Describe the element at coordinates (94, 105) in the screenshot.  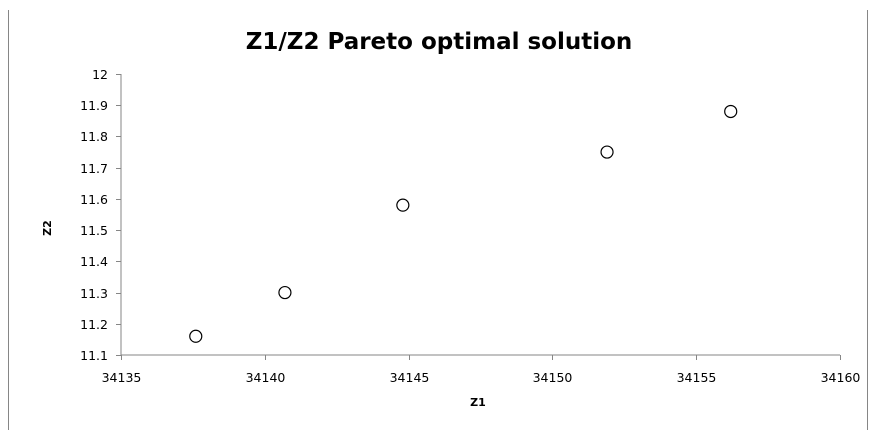
I see `y-tick-label: 11.9` at that location.